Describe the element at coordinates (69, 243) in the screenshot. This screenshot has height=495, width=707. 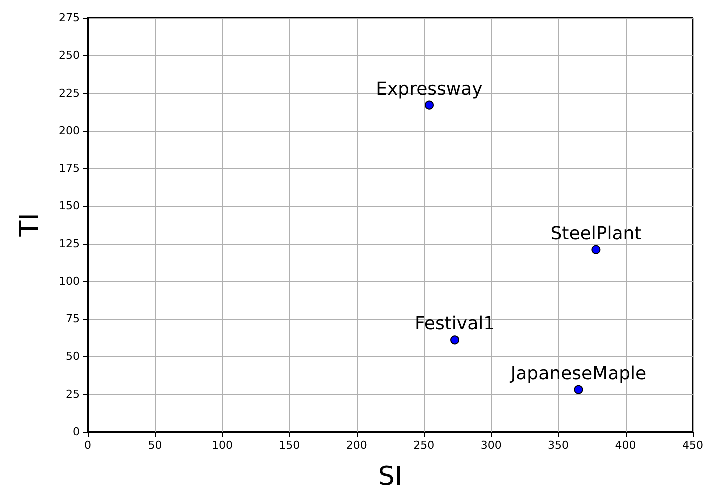
I see `y-tick-label: 125` at that location.